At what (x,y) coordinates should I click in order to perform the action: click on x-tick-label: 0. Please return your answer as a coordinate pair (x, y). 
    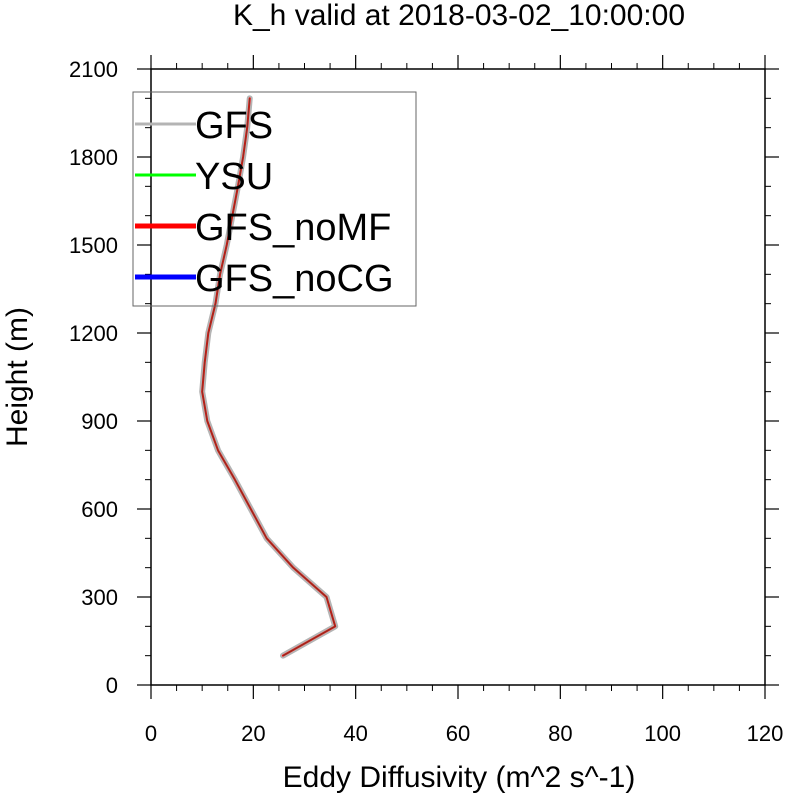
    Looking at the image, I should click on (151, 733).